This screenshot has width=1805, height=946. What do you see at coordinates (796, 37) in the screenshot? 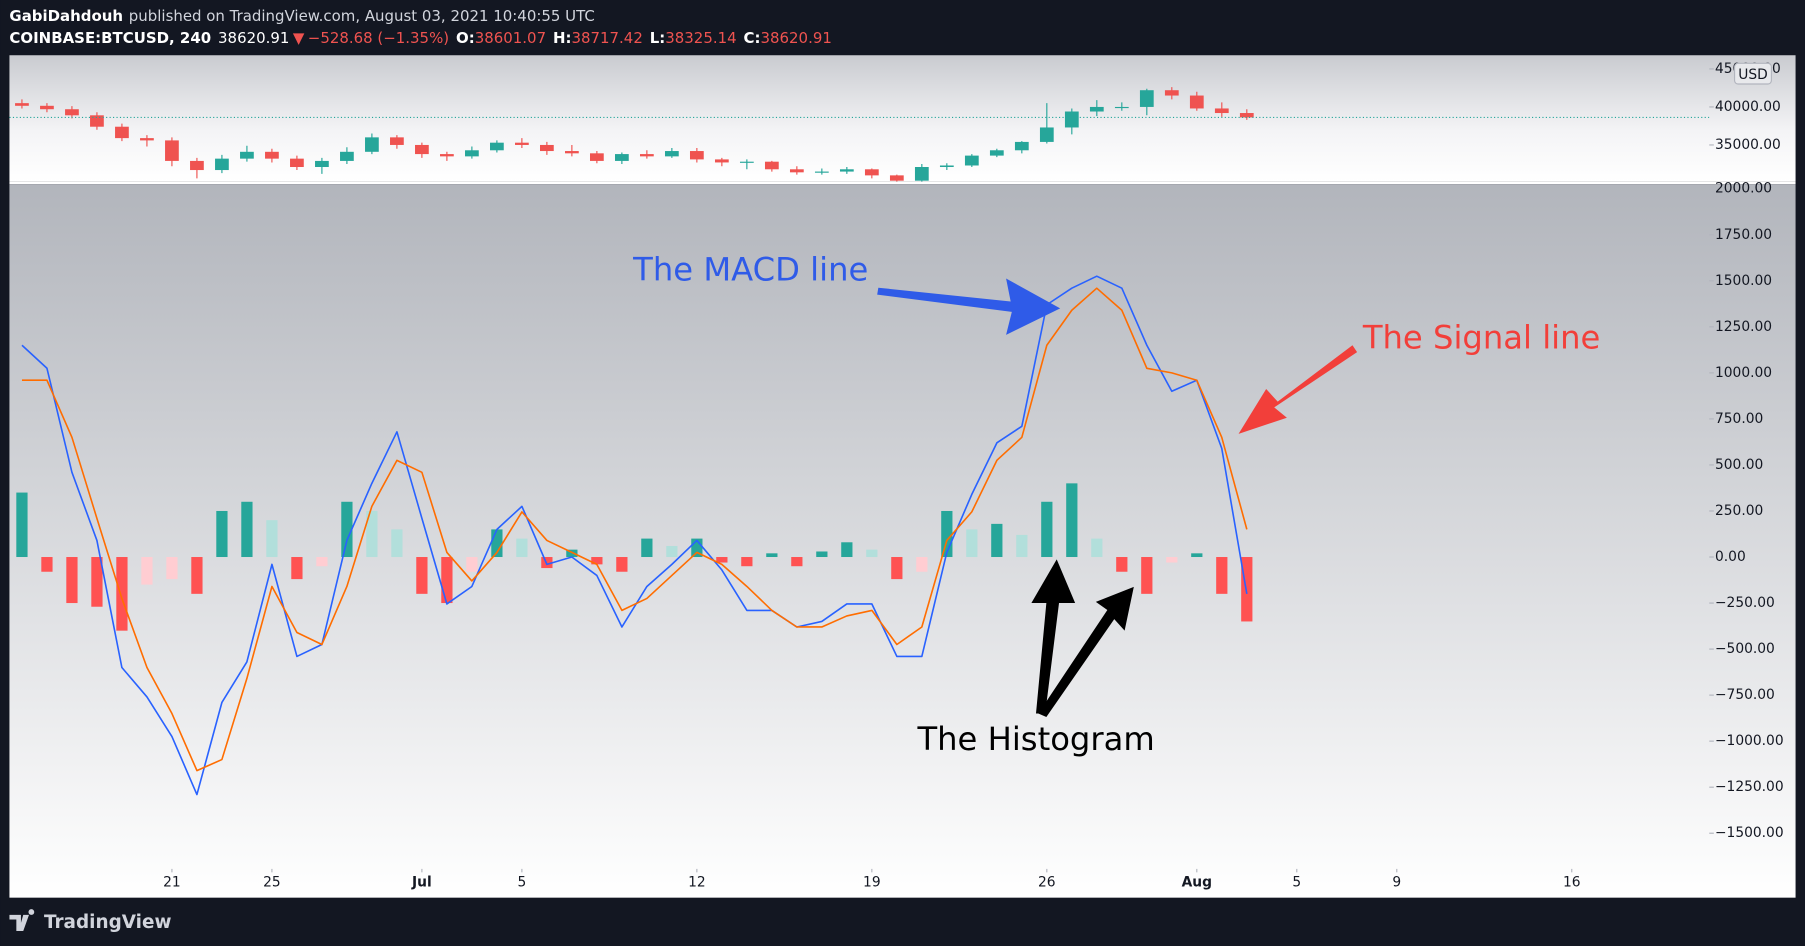
I see `ohlc-value: 38620.91` at bounding box center [796, 37].